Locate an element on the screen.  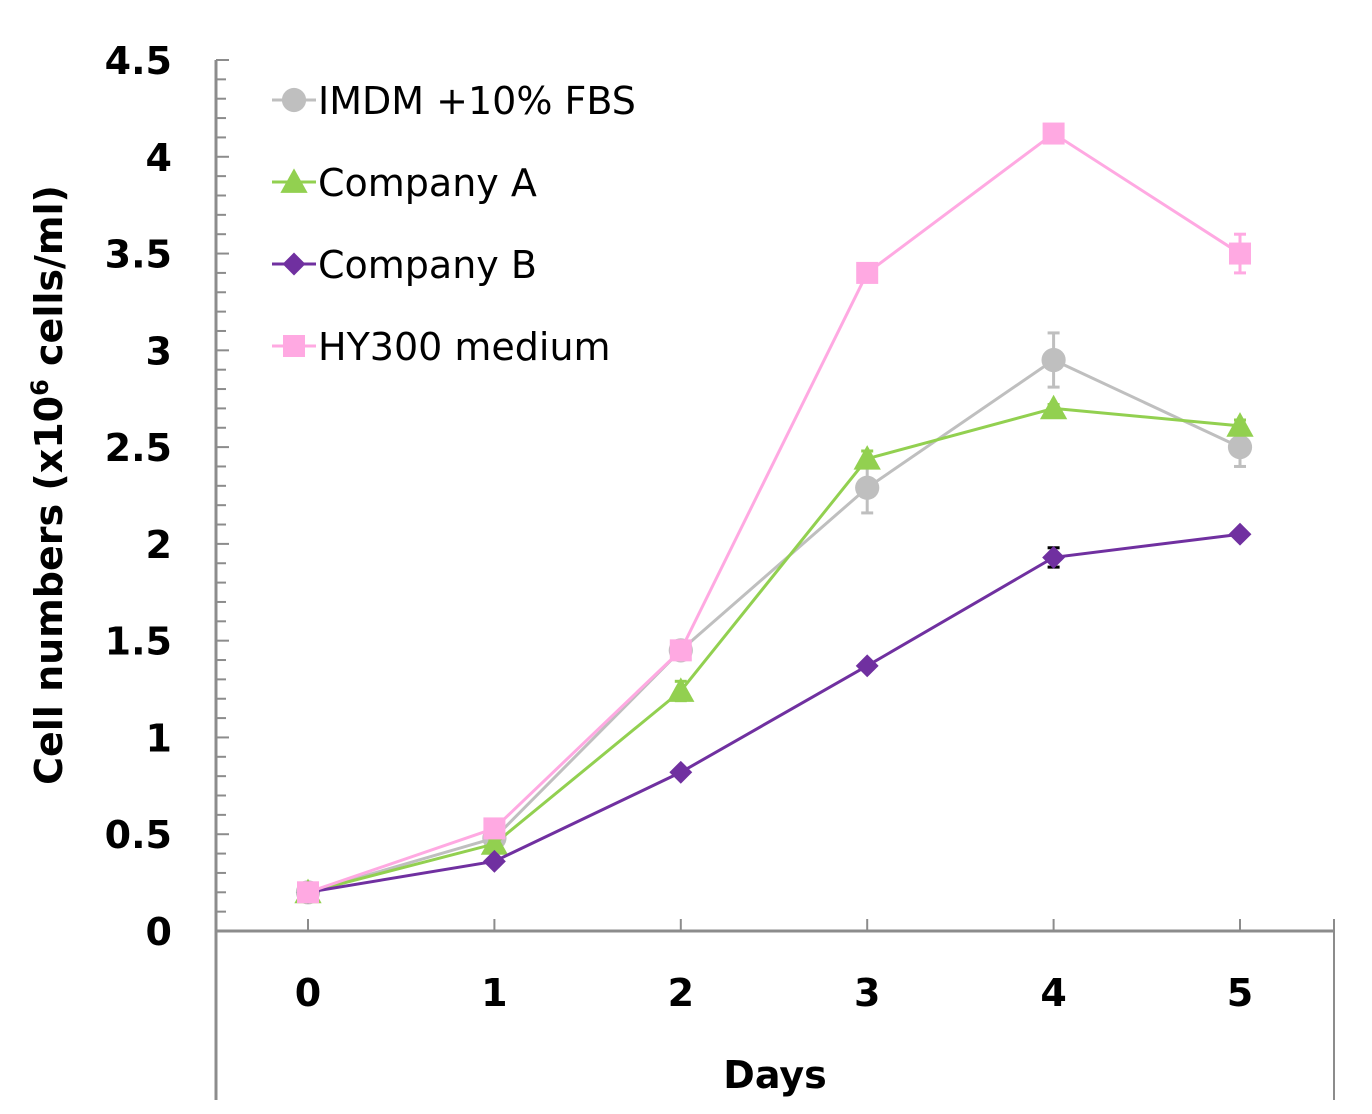
legend-label: IMDM +10% FBS is located at coordinates (477, 101).